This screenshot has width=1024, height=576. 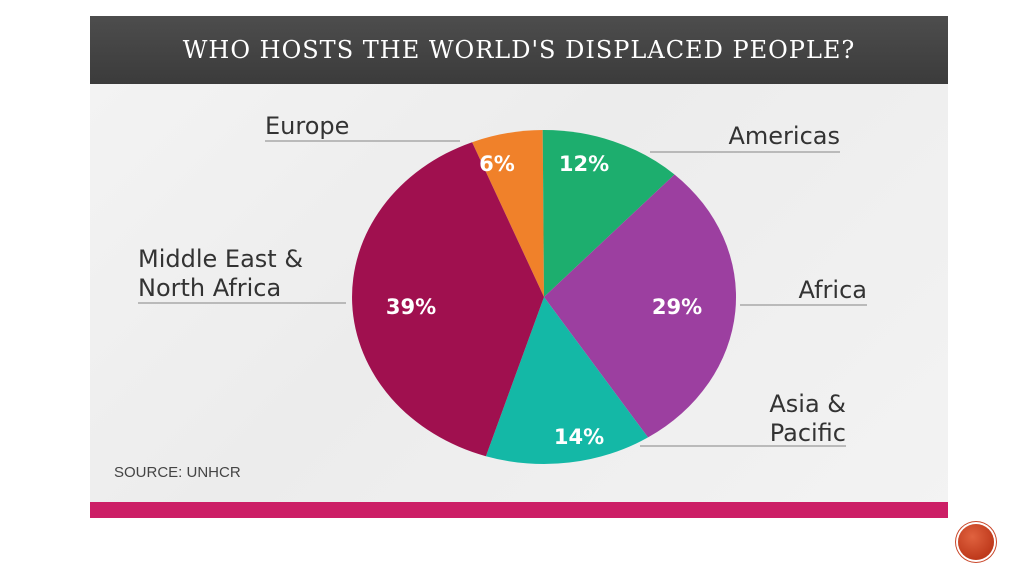 I want to click on title-bar, so click(x=519, y=50).